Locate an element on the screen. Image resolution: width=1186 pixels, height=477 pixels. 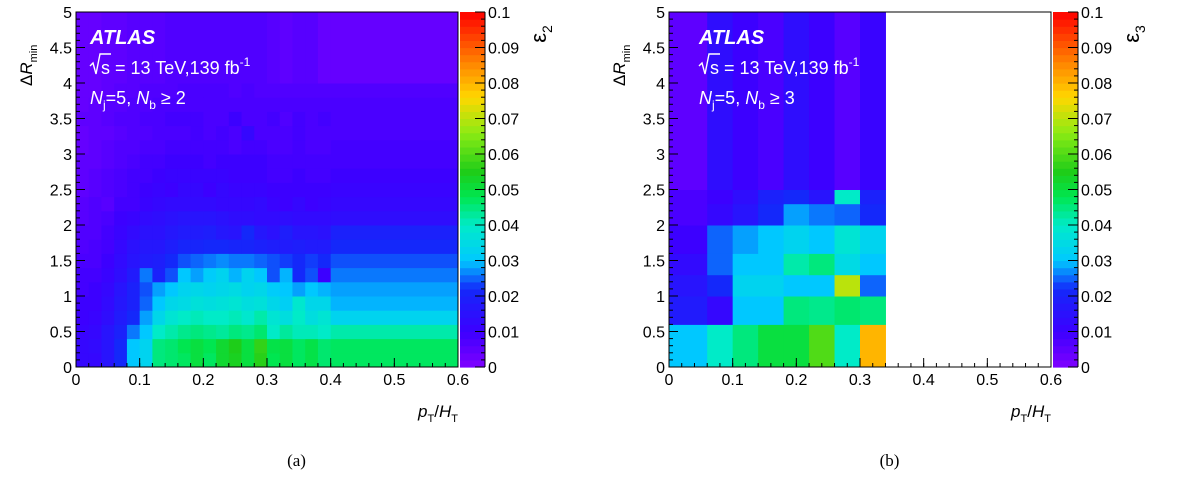
y-tick-label: 4.5 is located at coordinates (654, 49).